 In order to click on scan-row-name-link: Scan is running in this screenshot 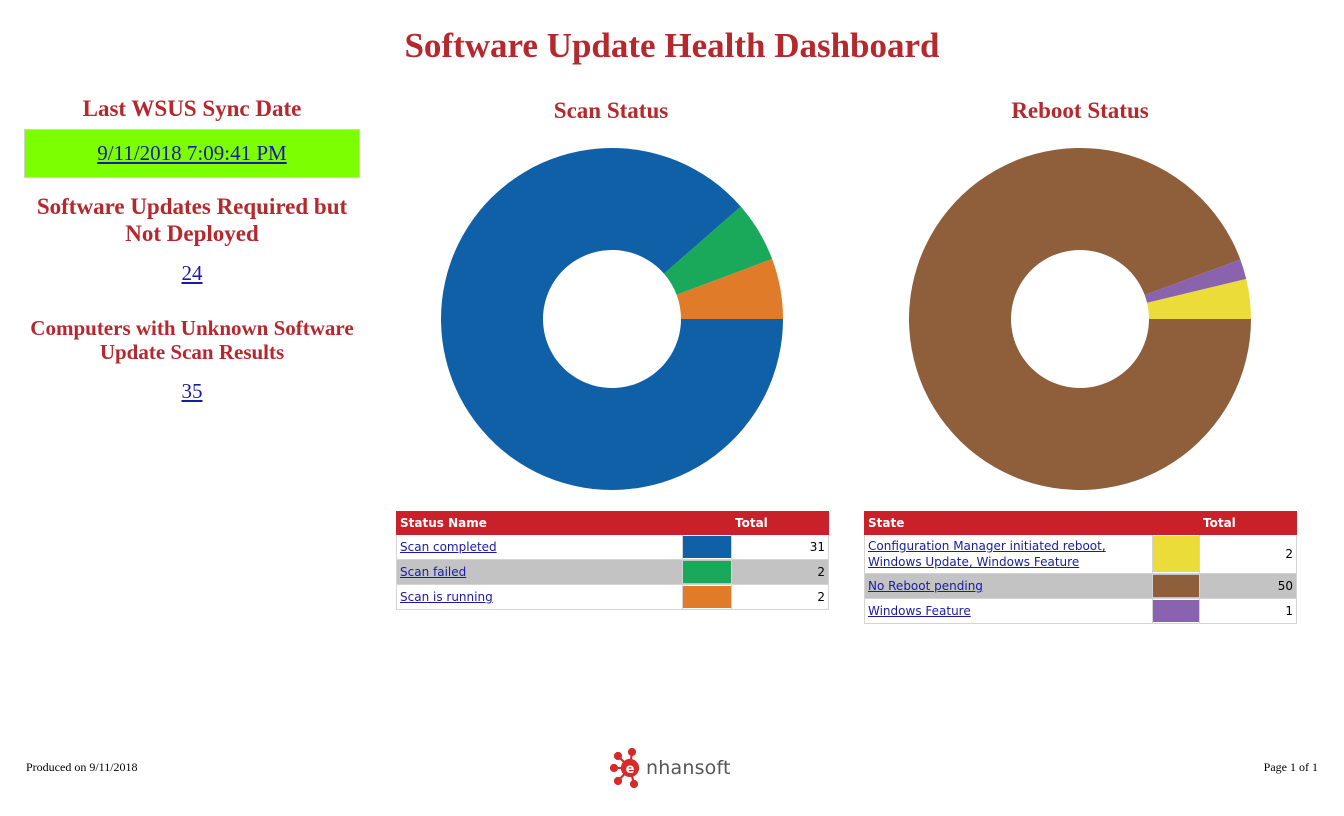, I will do `click(446, 597)`.